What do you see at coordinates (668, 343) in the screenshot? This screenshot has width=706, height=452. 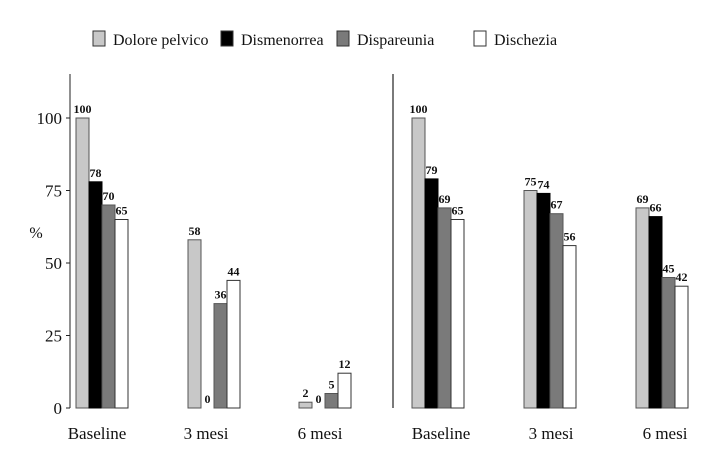 I see `right-panel-bar-dispareunia-6-mesi` at bounding box center [668, 343].